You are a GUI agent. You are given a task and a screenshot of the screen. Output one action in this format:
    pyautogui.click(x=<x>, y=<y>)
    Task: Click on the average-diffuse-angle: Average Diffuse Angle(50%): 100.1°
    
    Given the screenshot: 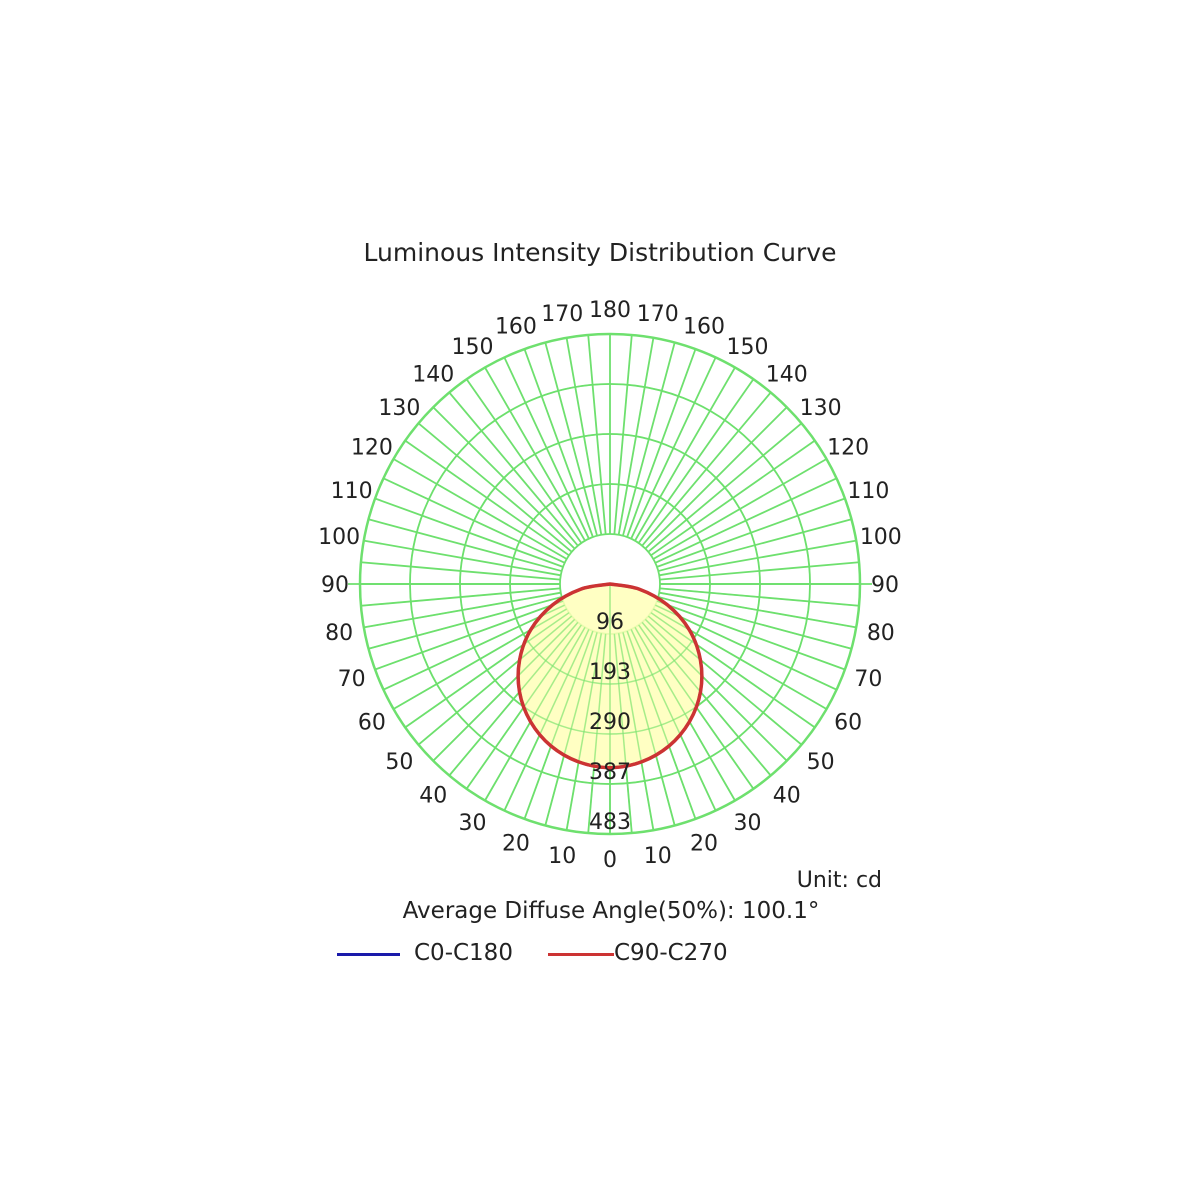 What is the action you would take?
    pyautogui.click(x=611, y=911)
    